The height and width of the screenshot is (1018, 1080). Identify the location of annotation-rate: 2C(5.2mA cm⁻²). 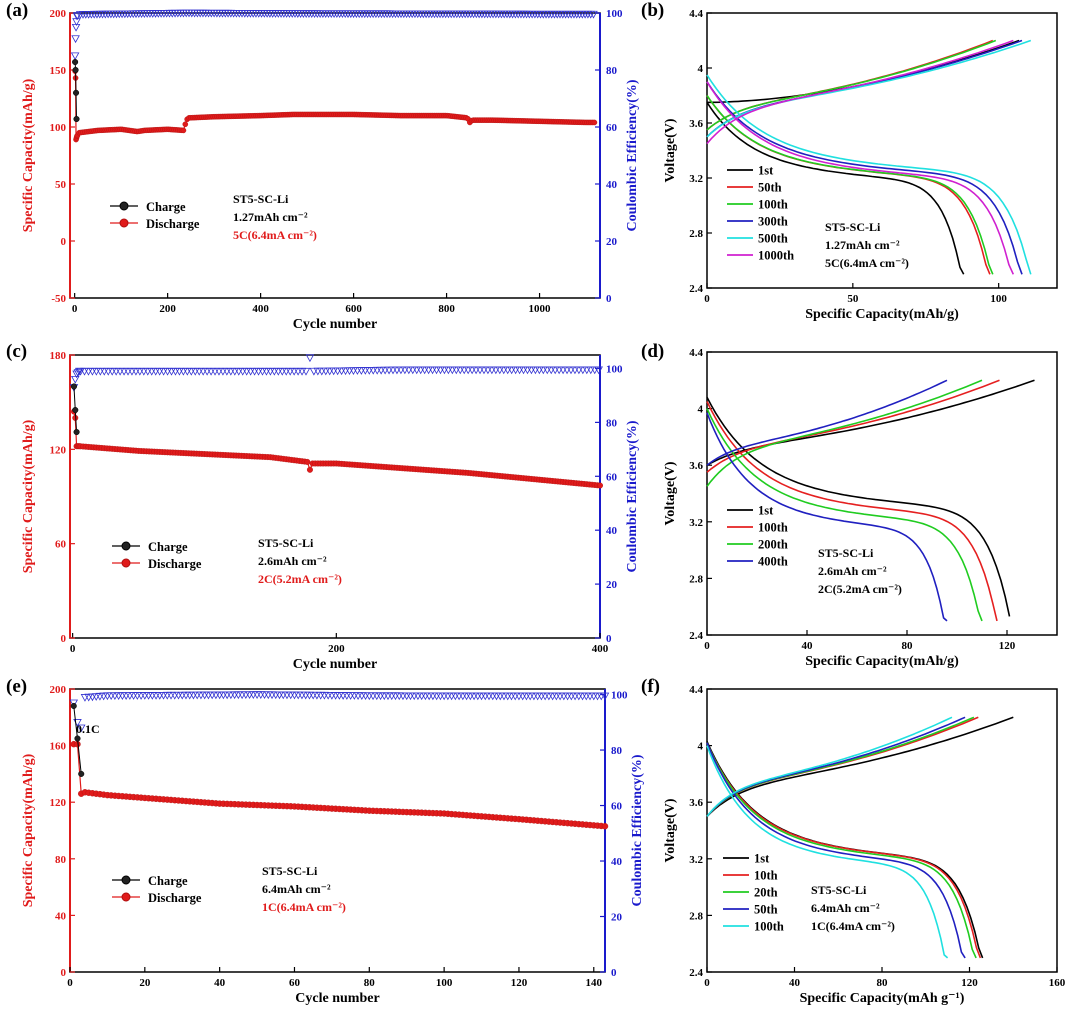
(300, 579).